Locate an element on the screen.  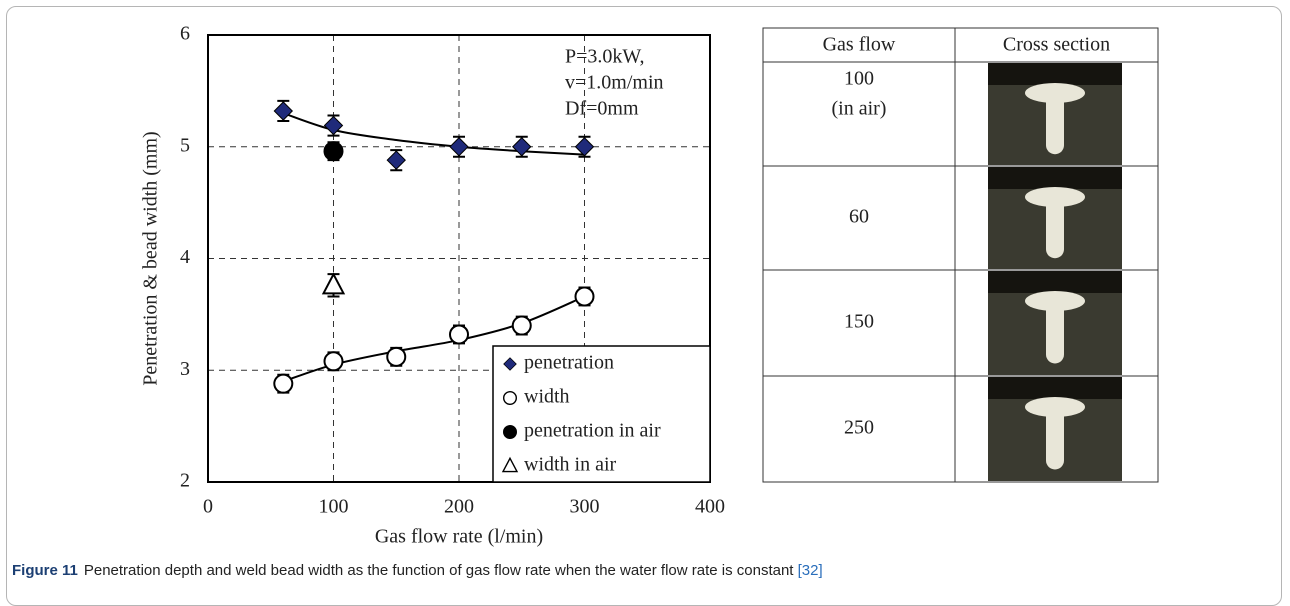
y-tick-label: 4 is located at coordinates (185, 257).